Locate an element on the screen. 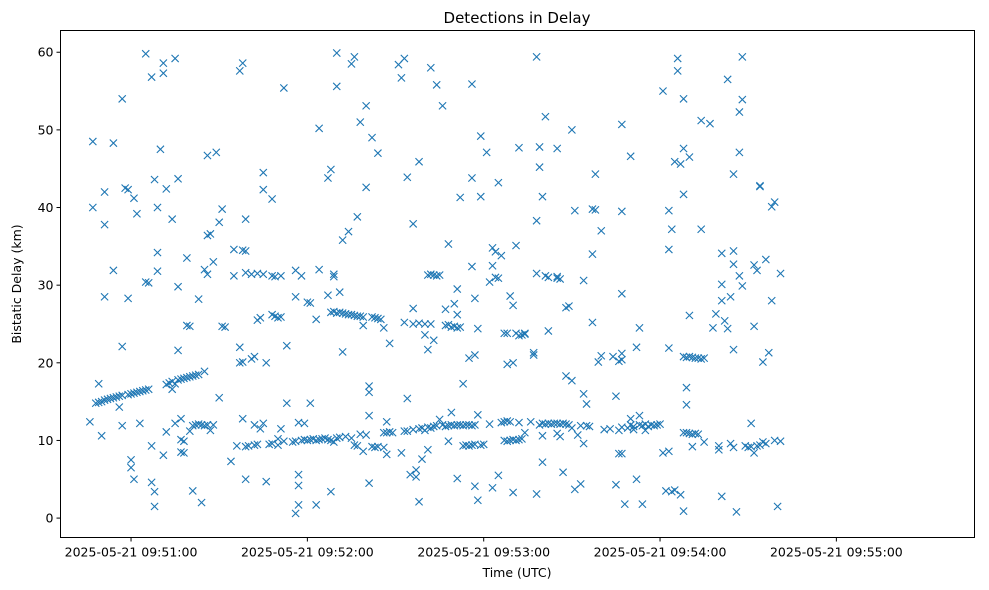 This screenshot has width=989, height=590. x-tick-label: 2025-05-21 09:51:00 is located at coordinates (131, 552).